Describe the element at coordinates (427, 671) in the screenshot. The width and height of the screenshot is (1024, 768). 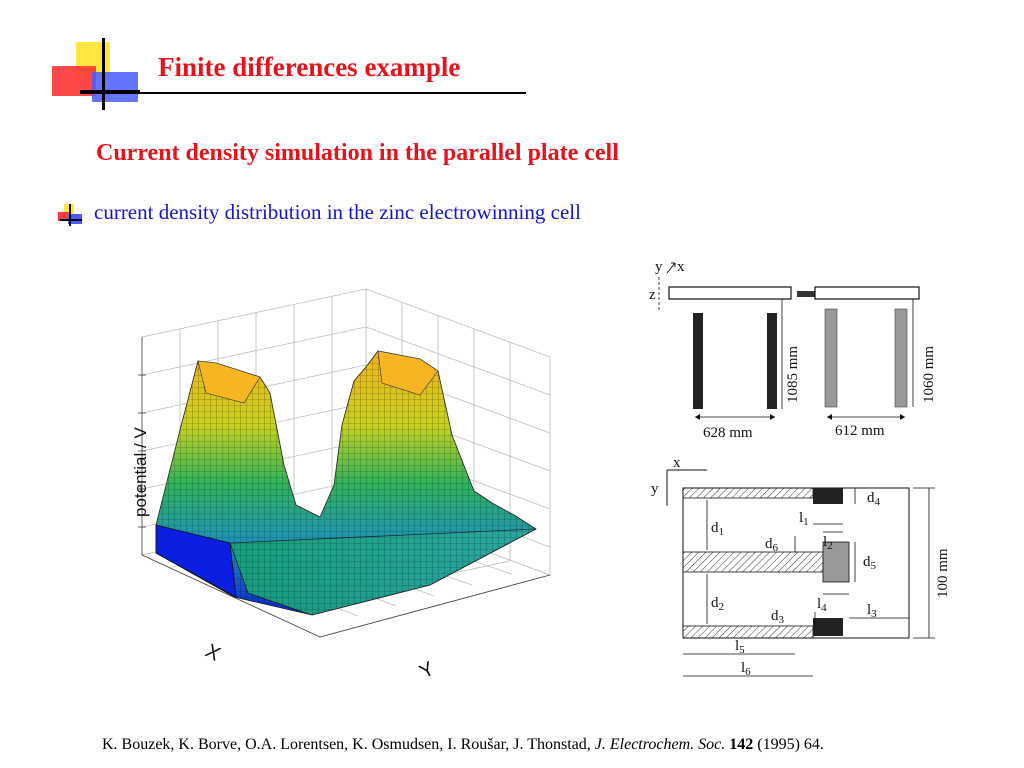
I see `y-axis-label: Y` at that location.